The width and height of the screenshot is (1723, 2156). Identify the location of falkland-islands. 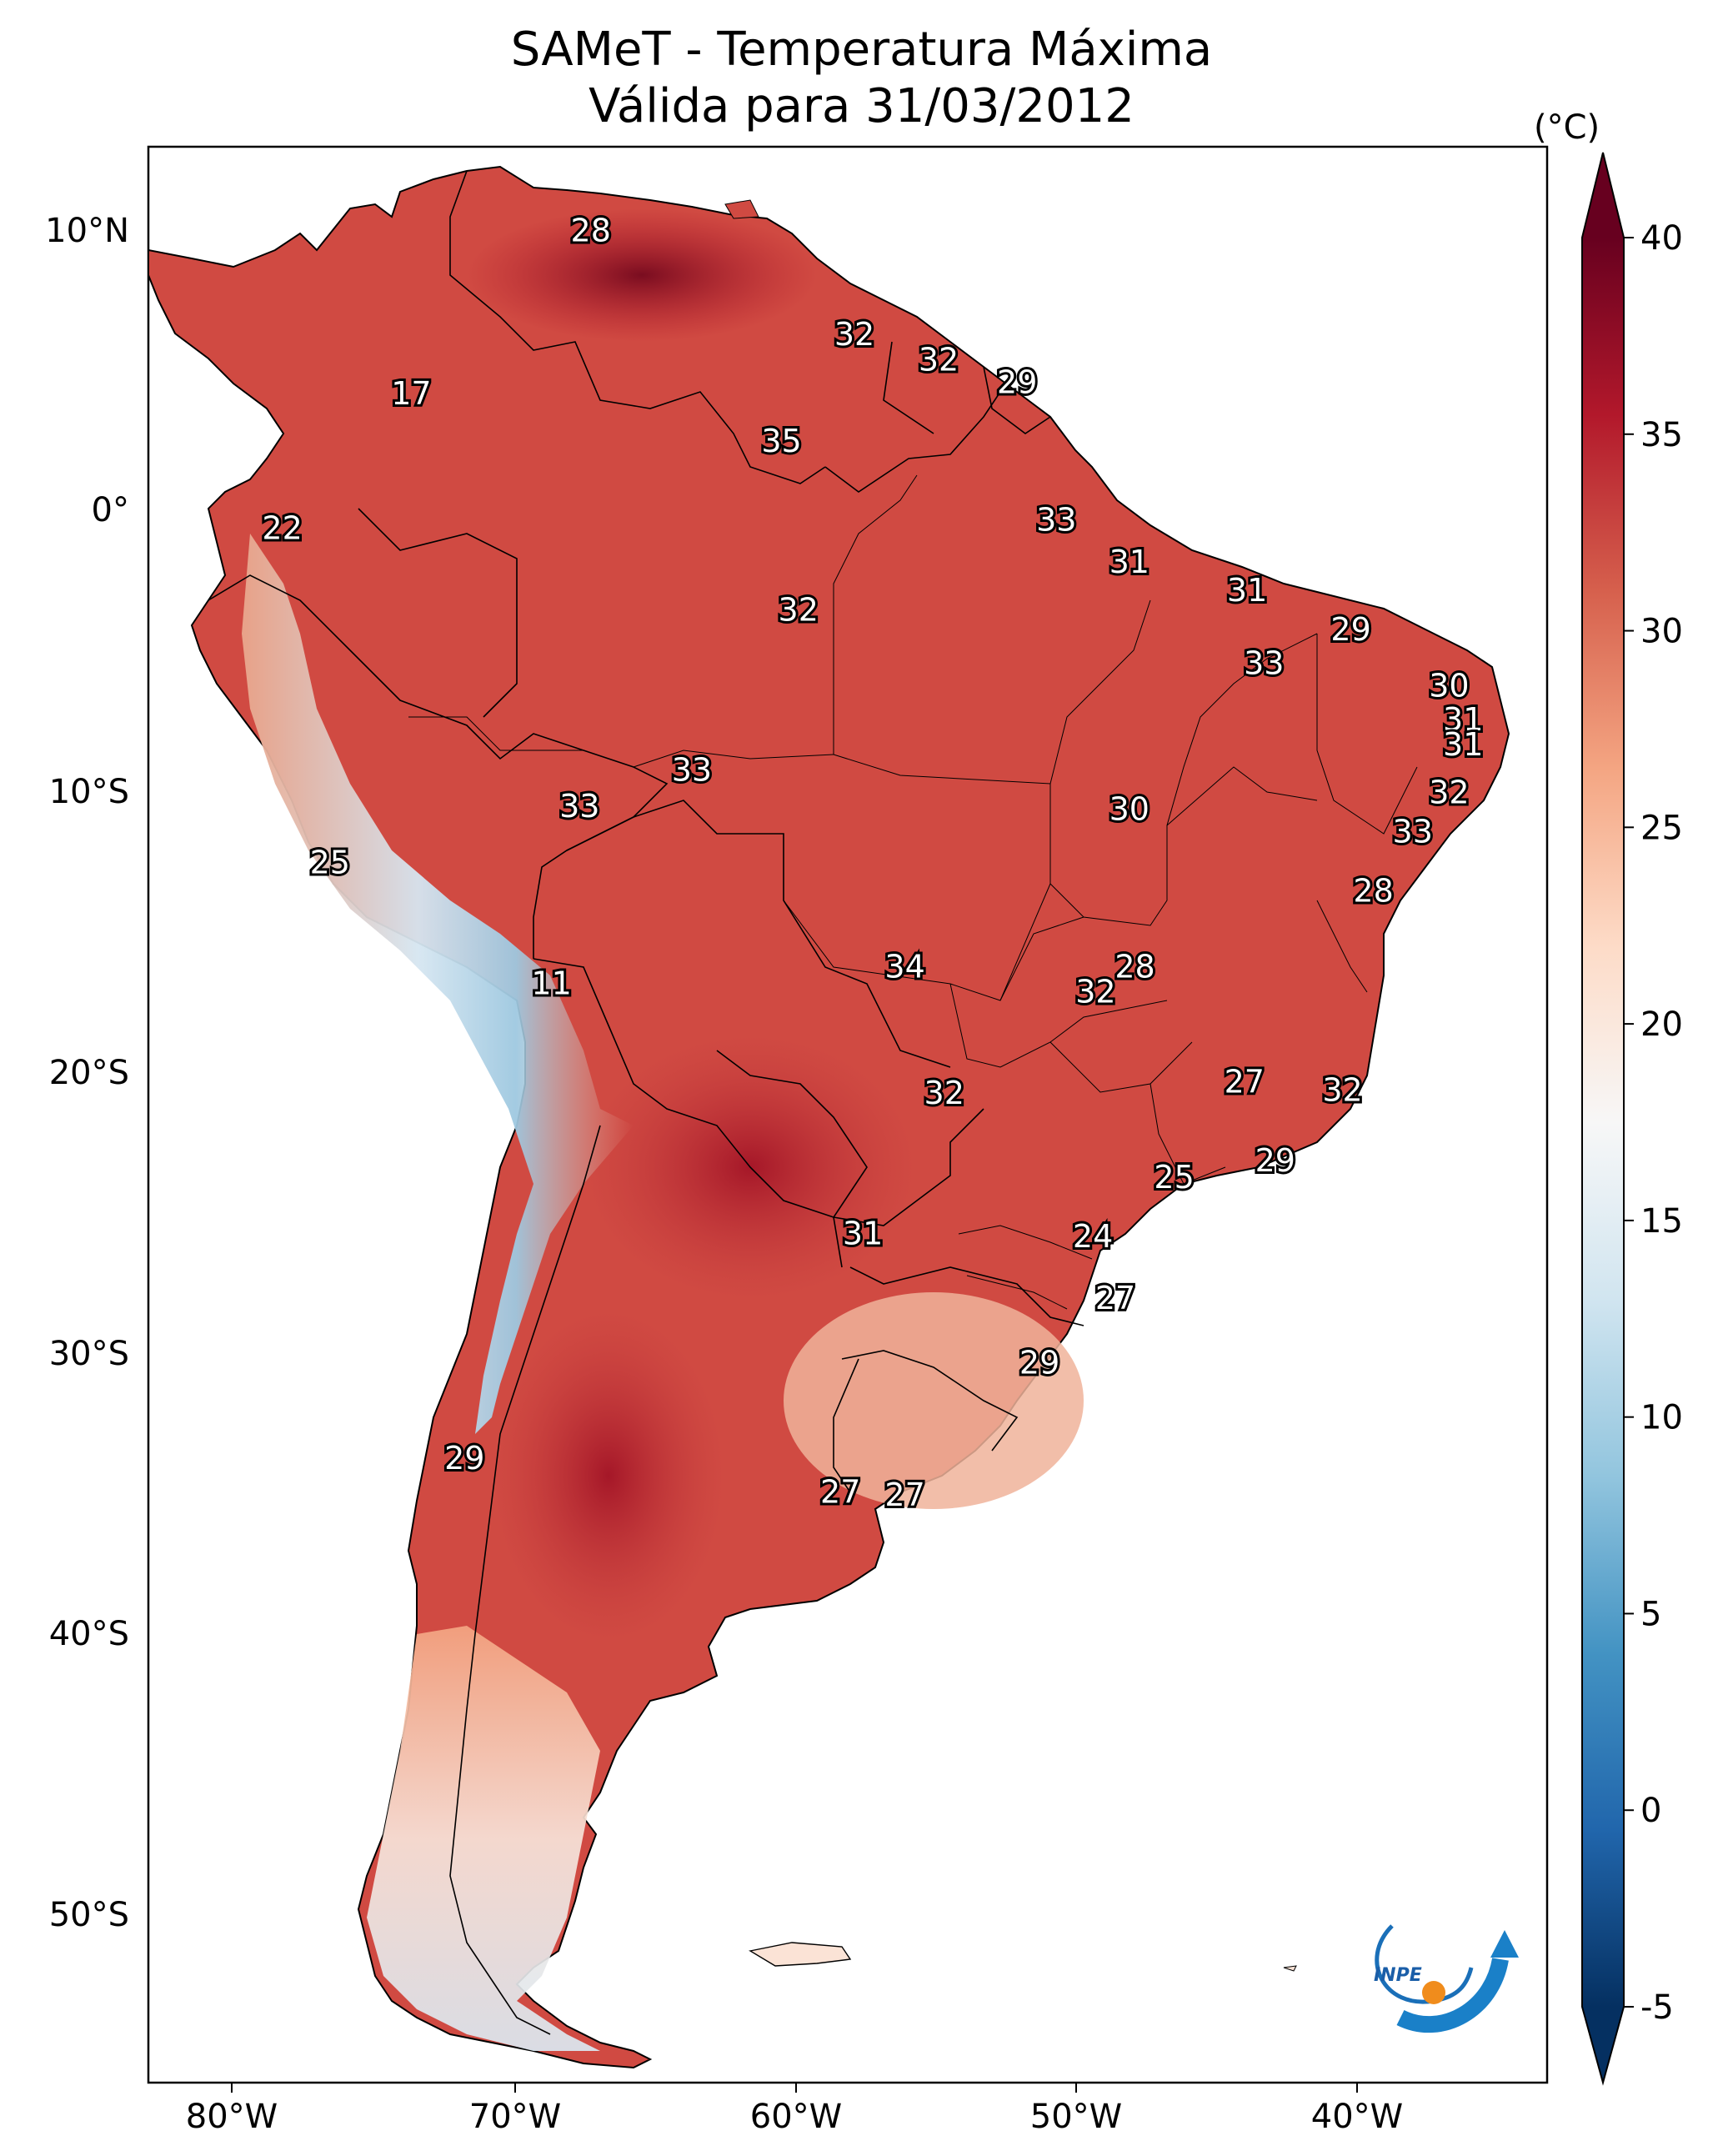
(800, 1955).